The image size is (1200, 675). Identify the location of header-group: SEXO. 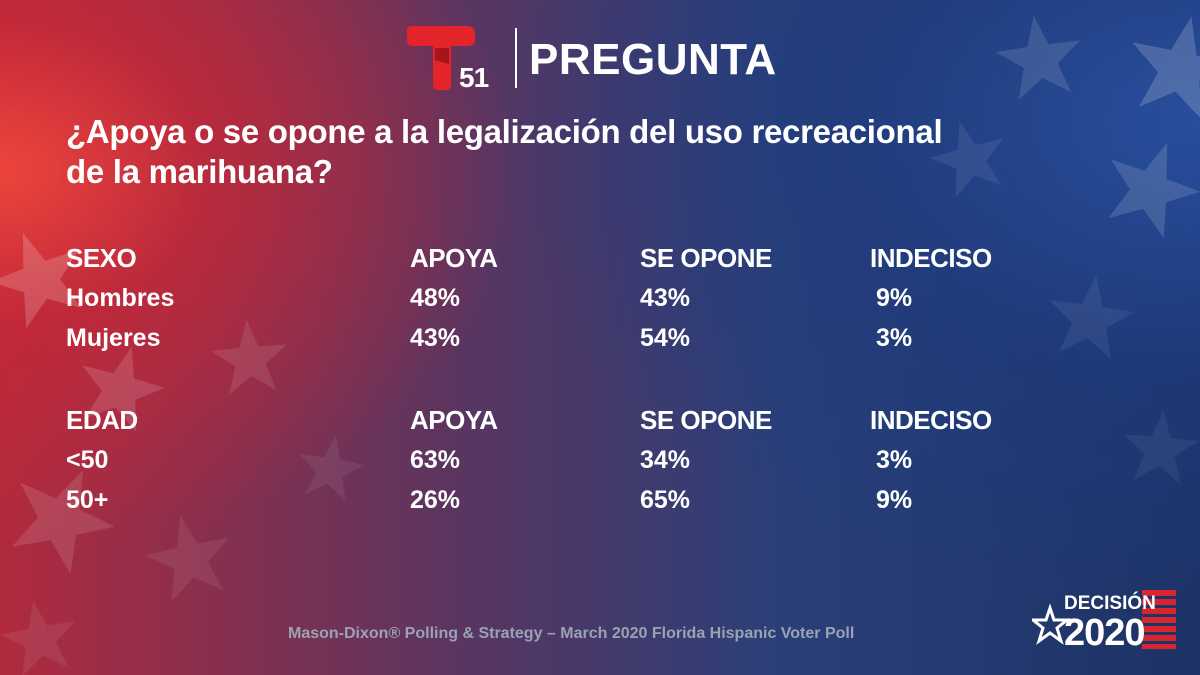
(101, 258).